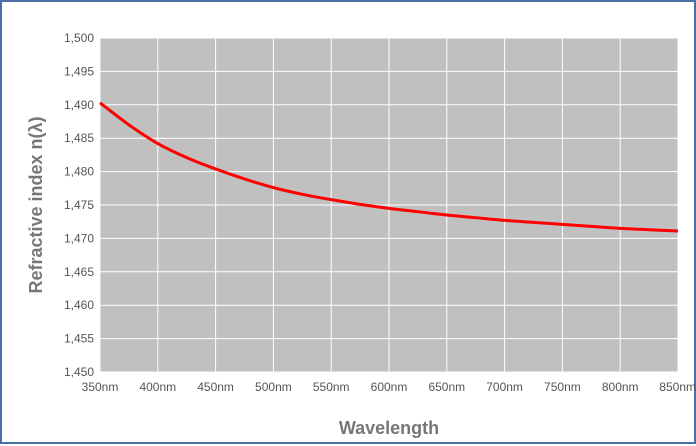  I want to click on y-tick-label: 1,470, so click(79, 238).